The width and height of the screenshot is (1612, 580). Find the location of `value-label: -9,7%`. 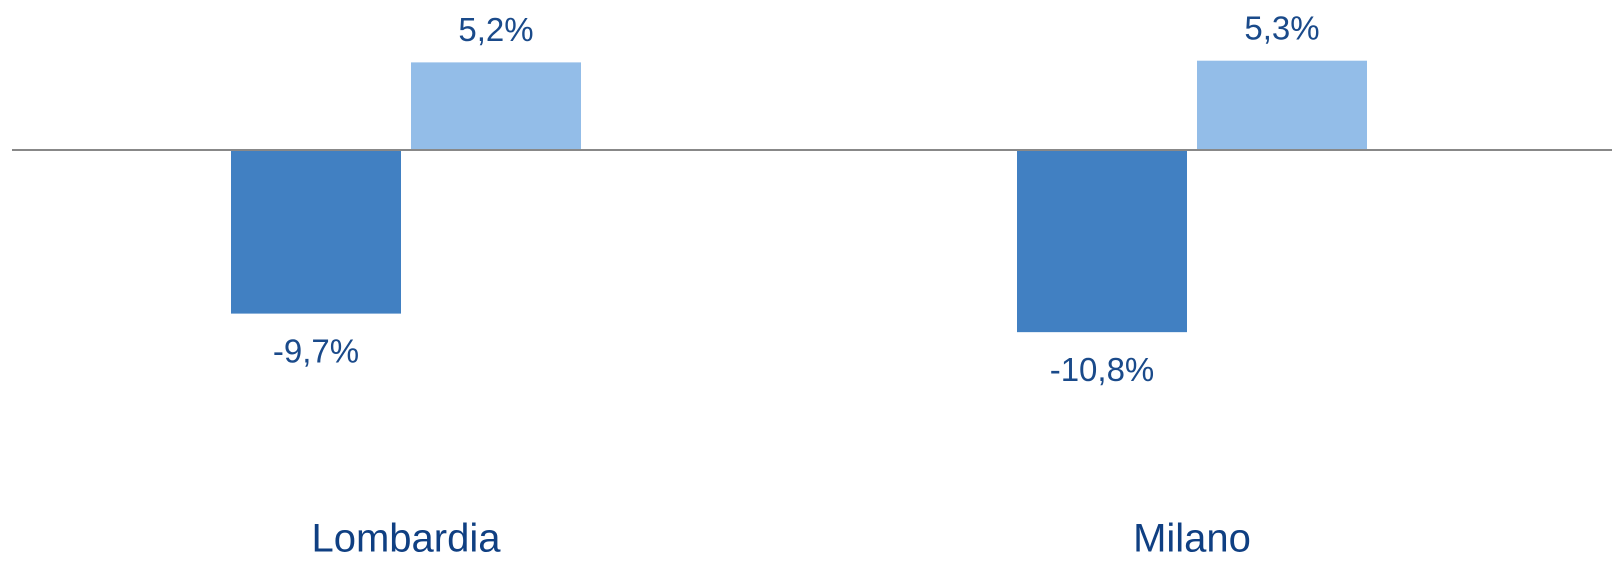

value-label: -9,7% is located at coordinates (316, 350).